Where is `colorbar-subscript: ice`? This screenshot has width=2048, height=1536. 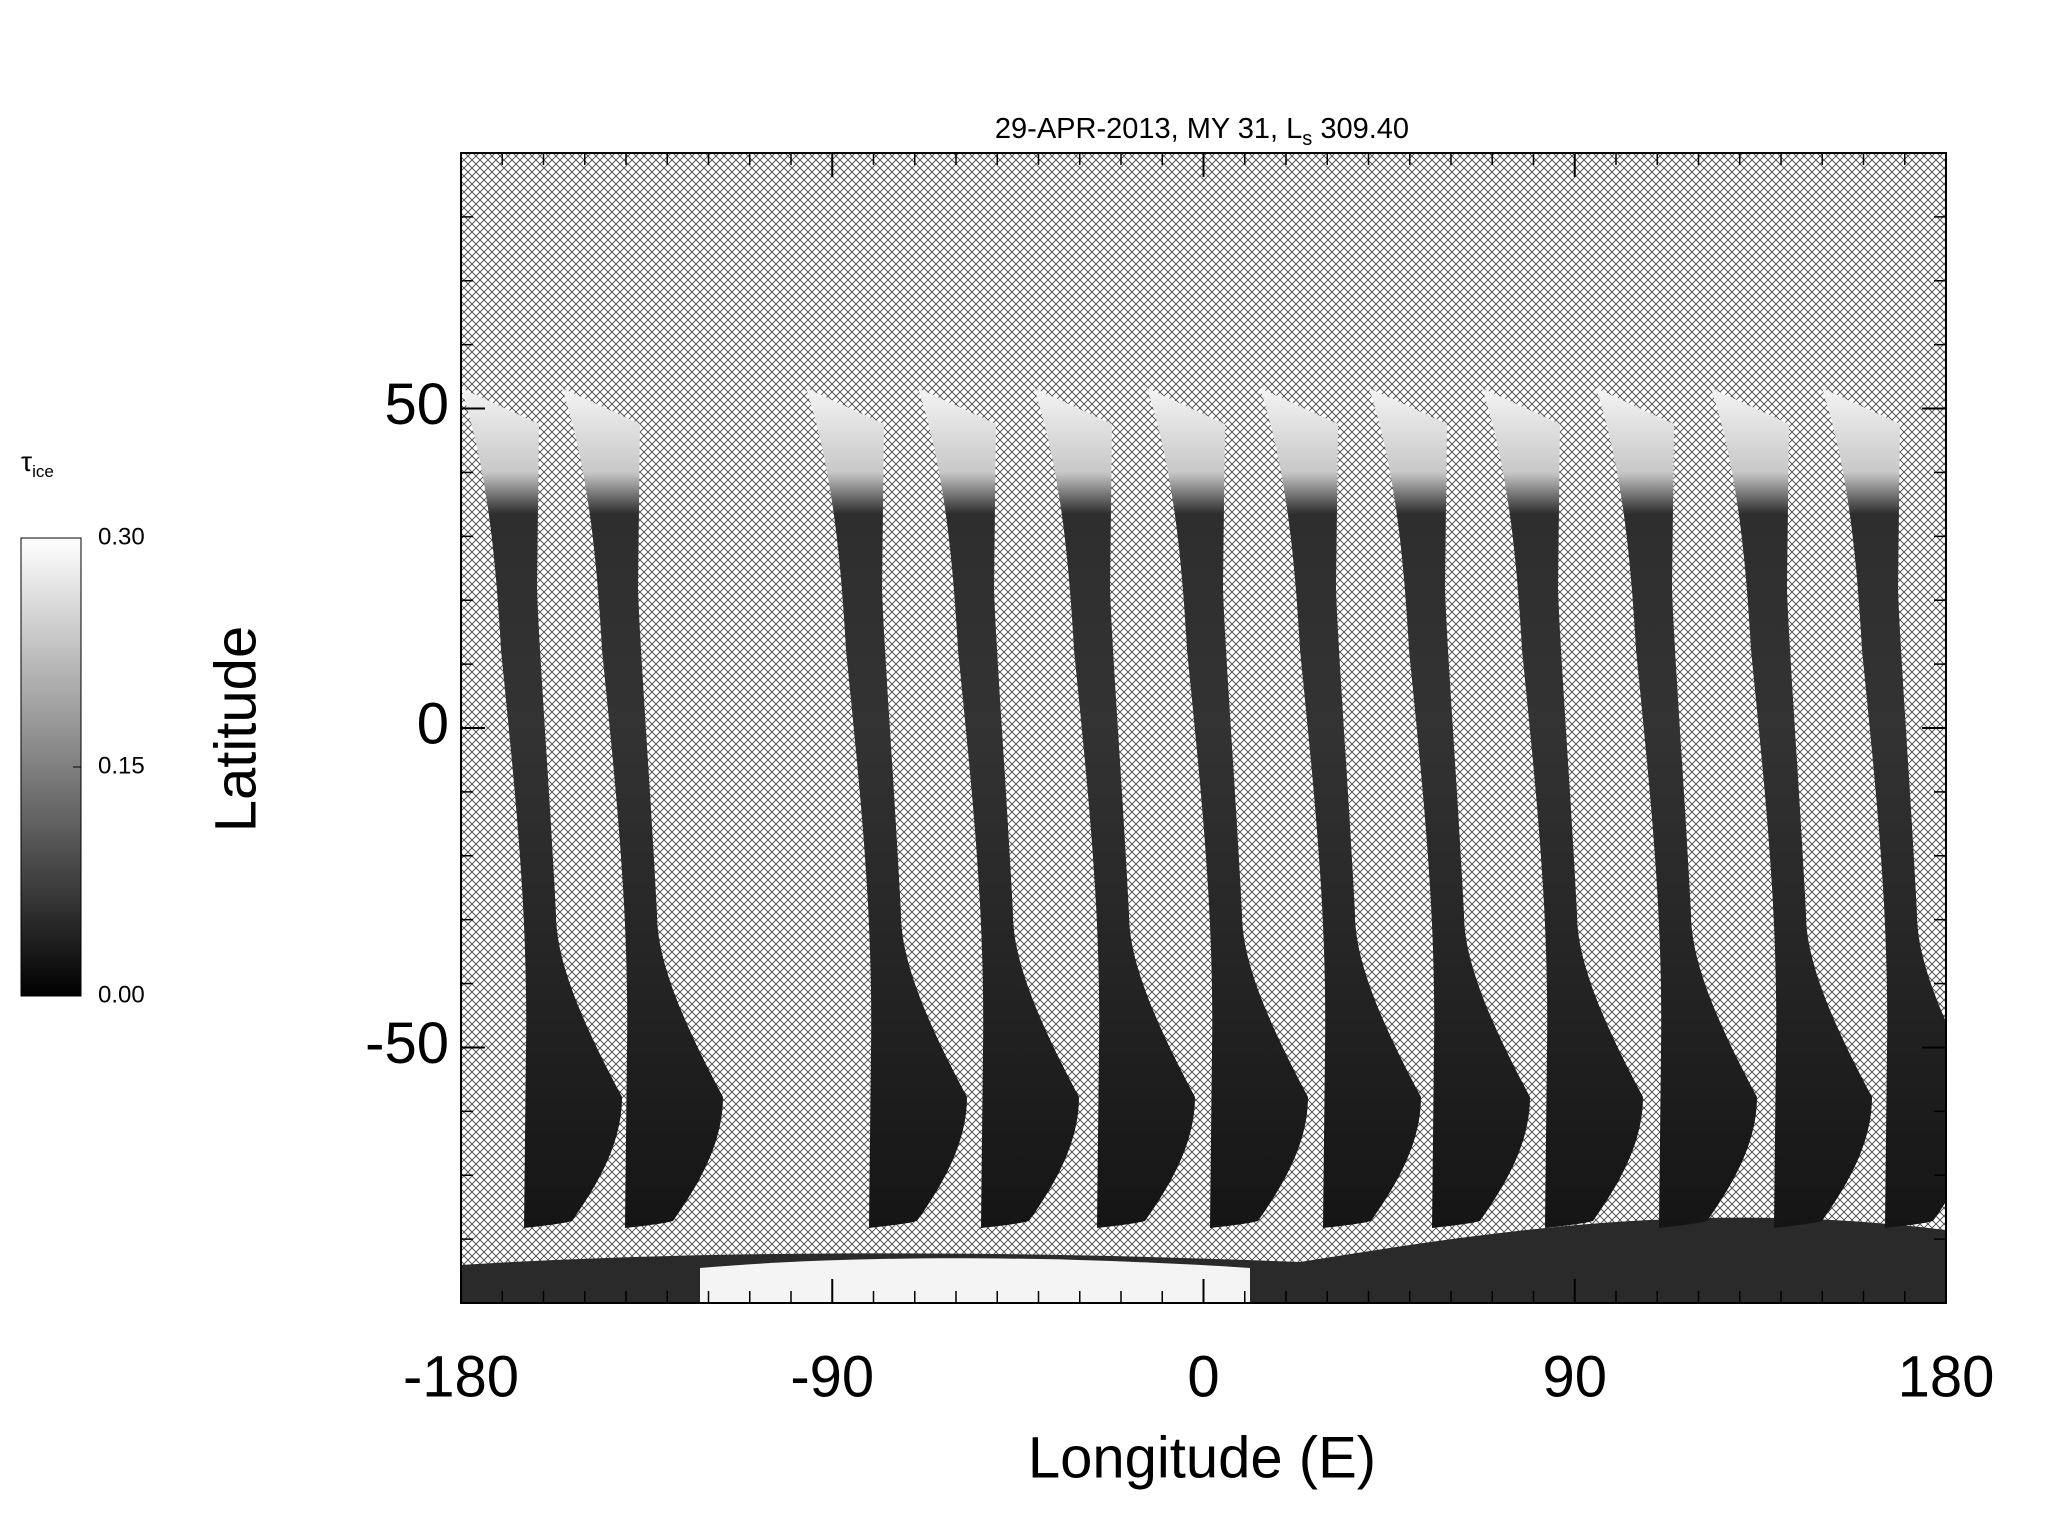 colorbar-subscript: ice is located at coordinates (43, 471).